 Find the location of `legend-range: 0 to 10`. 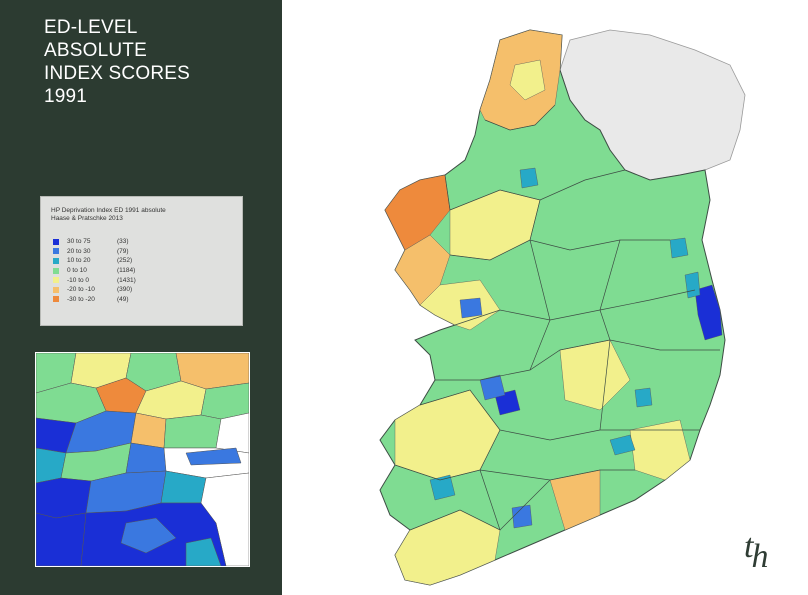

legend-range: 0 to 10 is located at coordinates (77, 271).